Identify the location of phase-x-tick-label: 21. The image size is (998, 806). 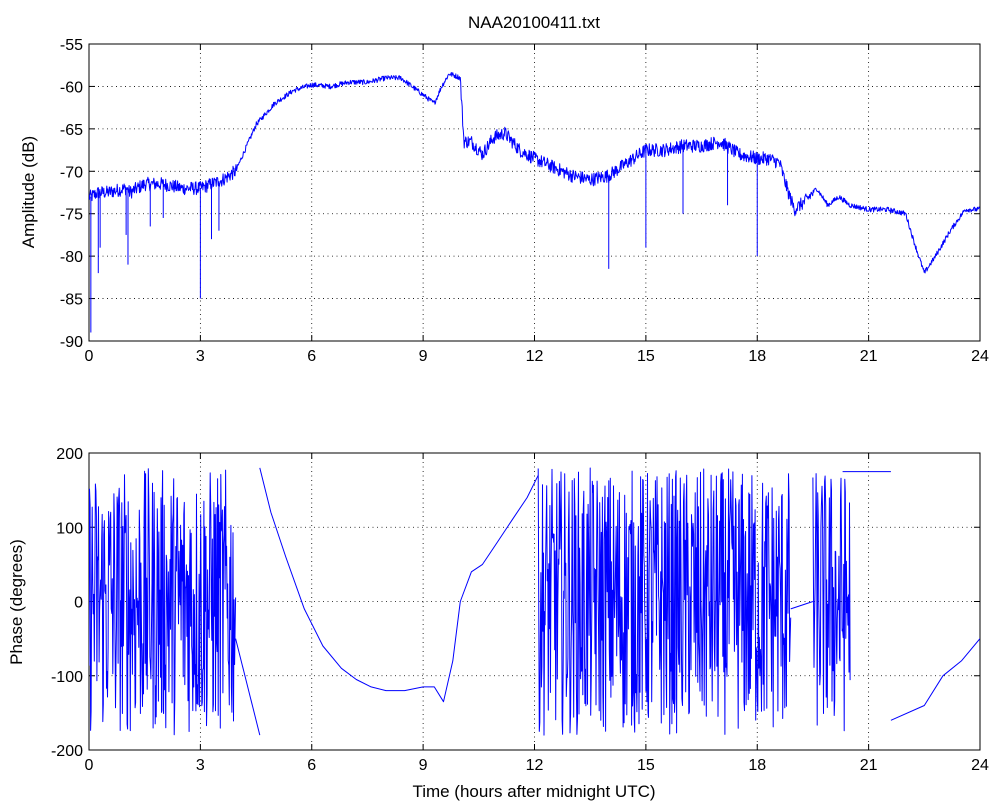
(869, 765).